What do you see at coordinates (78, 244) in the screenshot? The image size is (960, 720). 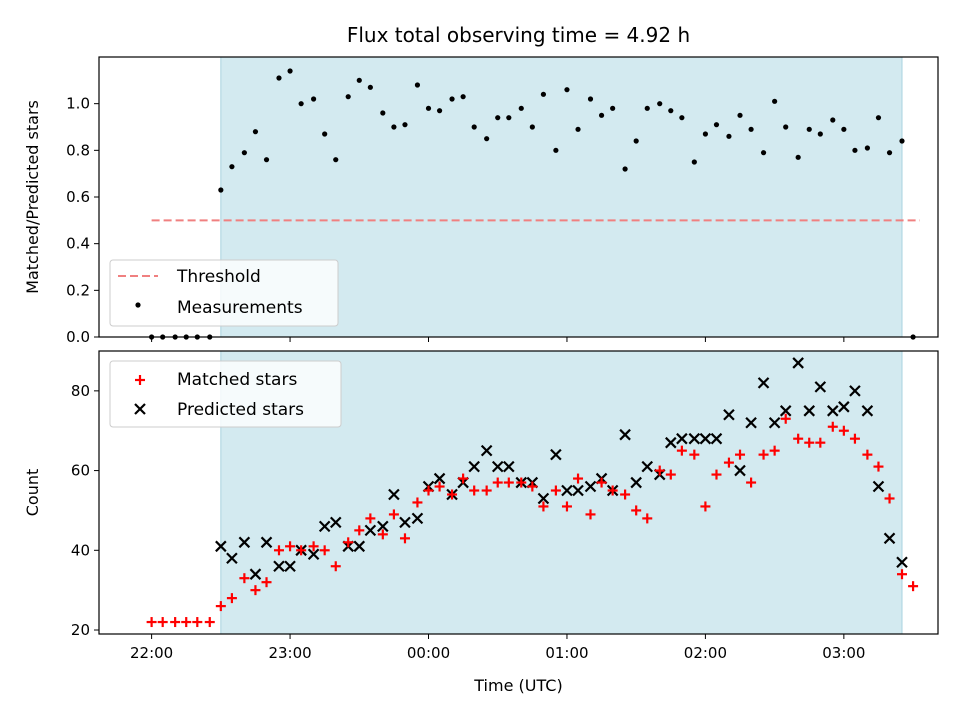 I see `y-tick-label: 0.4` at bounding box center [78, 244].